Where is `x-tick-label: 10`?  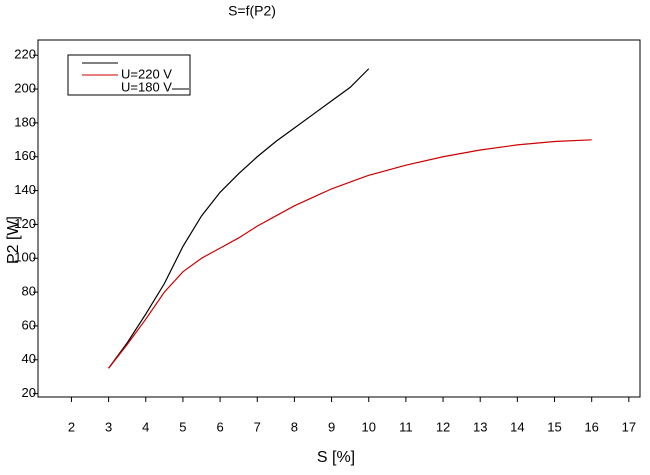 x-tick-label: 10 is located at coordinates (368, 426).